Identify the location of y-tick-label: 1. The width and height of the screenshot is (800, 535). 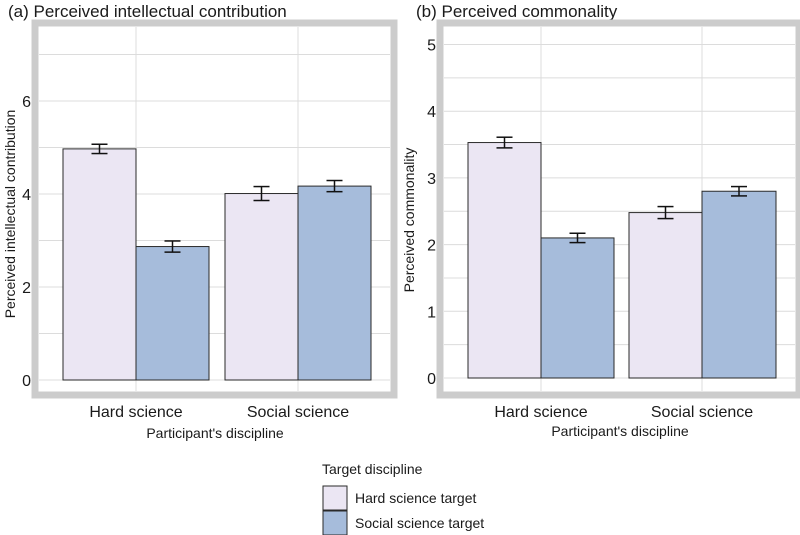
(431, 312).